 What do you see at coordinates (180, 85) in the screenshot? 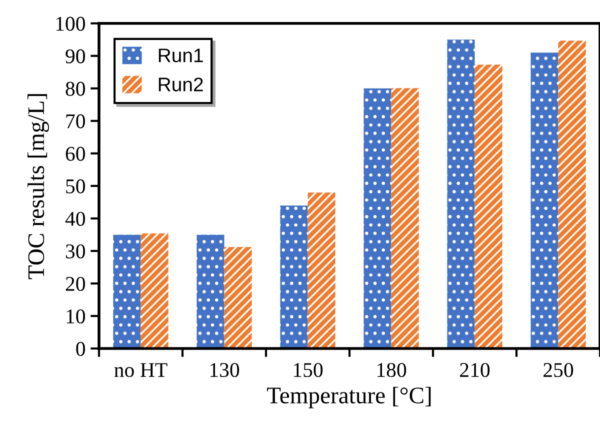
I see `legend-label: Run2` at bounding box center [180, 85].